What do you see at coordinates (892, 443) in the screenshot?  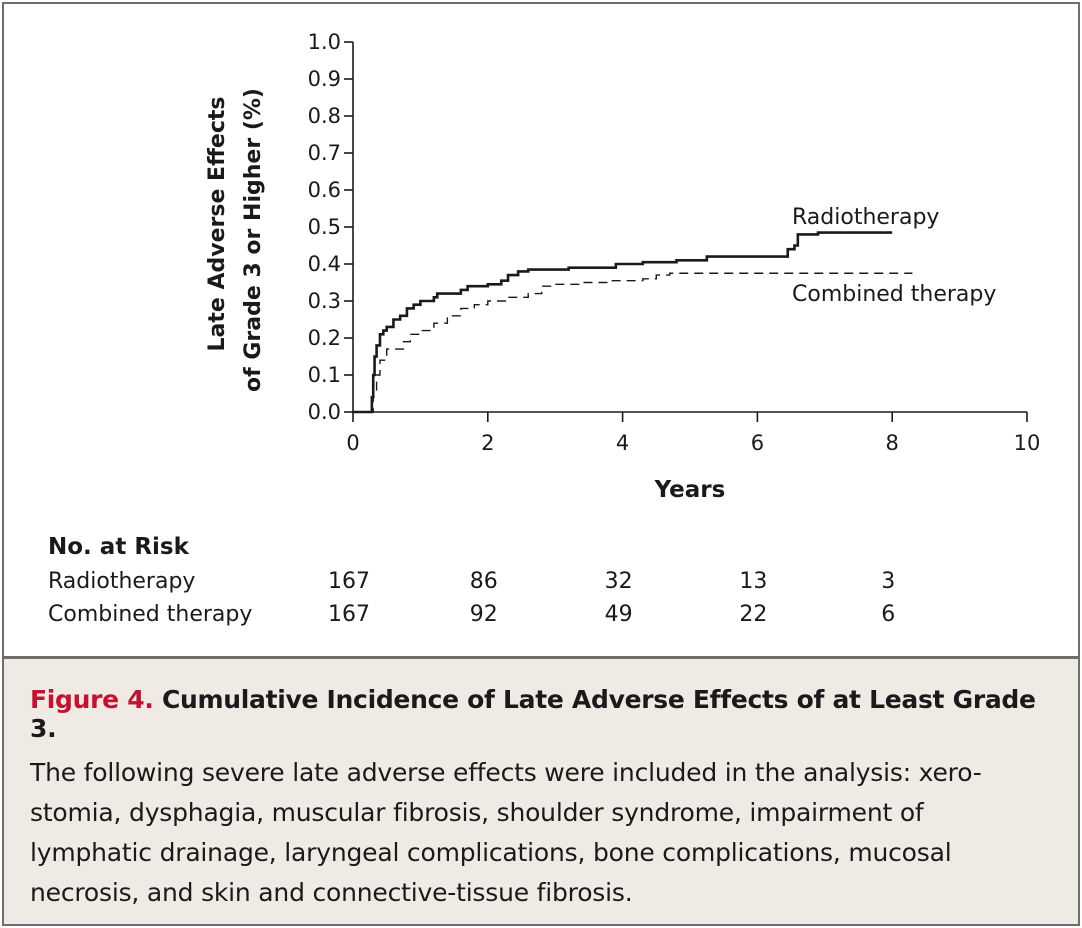 I see `x-tick-label: 8` at bounding box center [892, 443].